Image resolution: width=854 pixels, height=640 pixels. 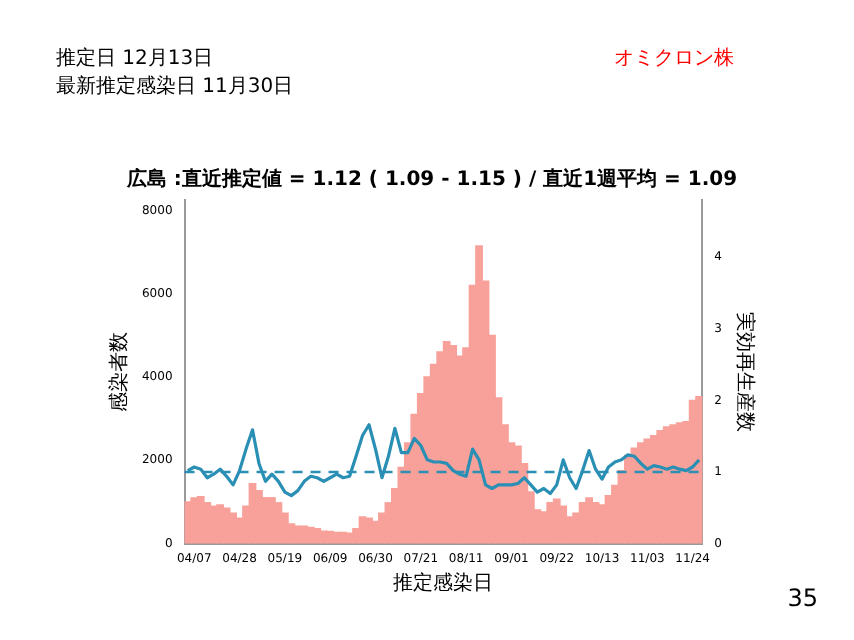 What do you see at coordinates (674, 58) in the screenshot?
I see `text: オミクロン株` at bounding box center [674, 58].